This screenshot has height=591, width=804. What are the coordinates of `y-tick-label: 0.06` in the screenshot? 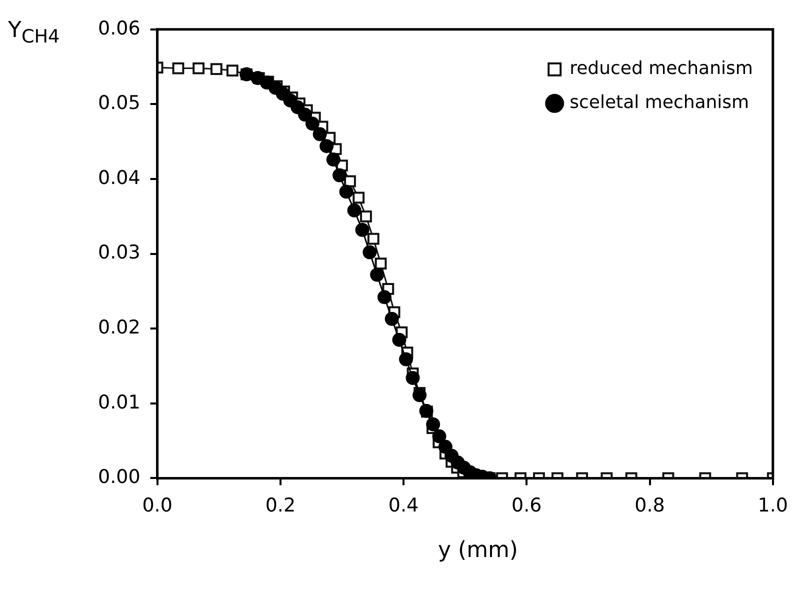 It's located at (119, 28).